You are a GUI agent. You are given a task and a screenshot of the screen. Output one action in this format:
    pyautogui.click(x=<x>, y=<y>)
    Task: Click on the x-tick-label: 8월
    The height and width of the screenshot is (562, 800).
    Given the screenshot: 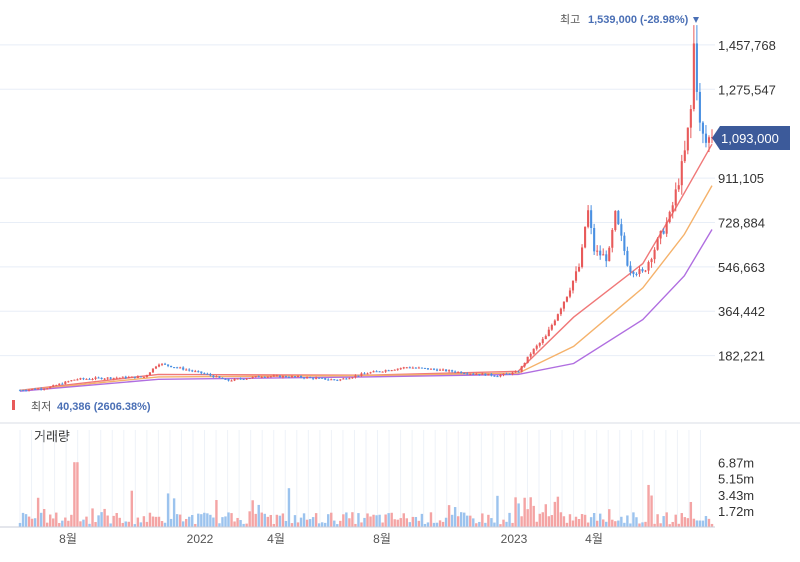 What is the action you would take?
    pyautogui.click(x=68, y=539)
    